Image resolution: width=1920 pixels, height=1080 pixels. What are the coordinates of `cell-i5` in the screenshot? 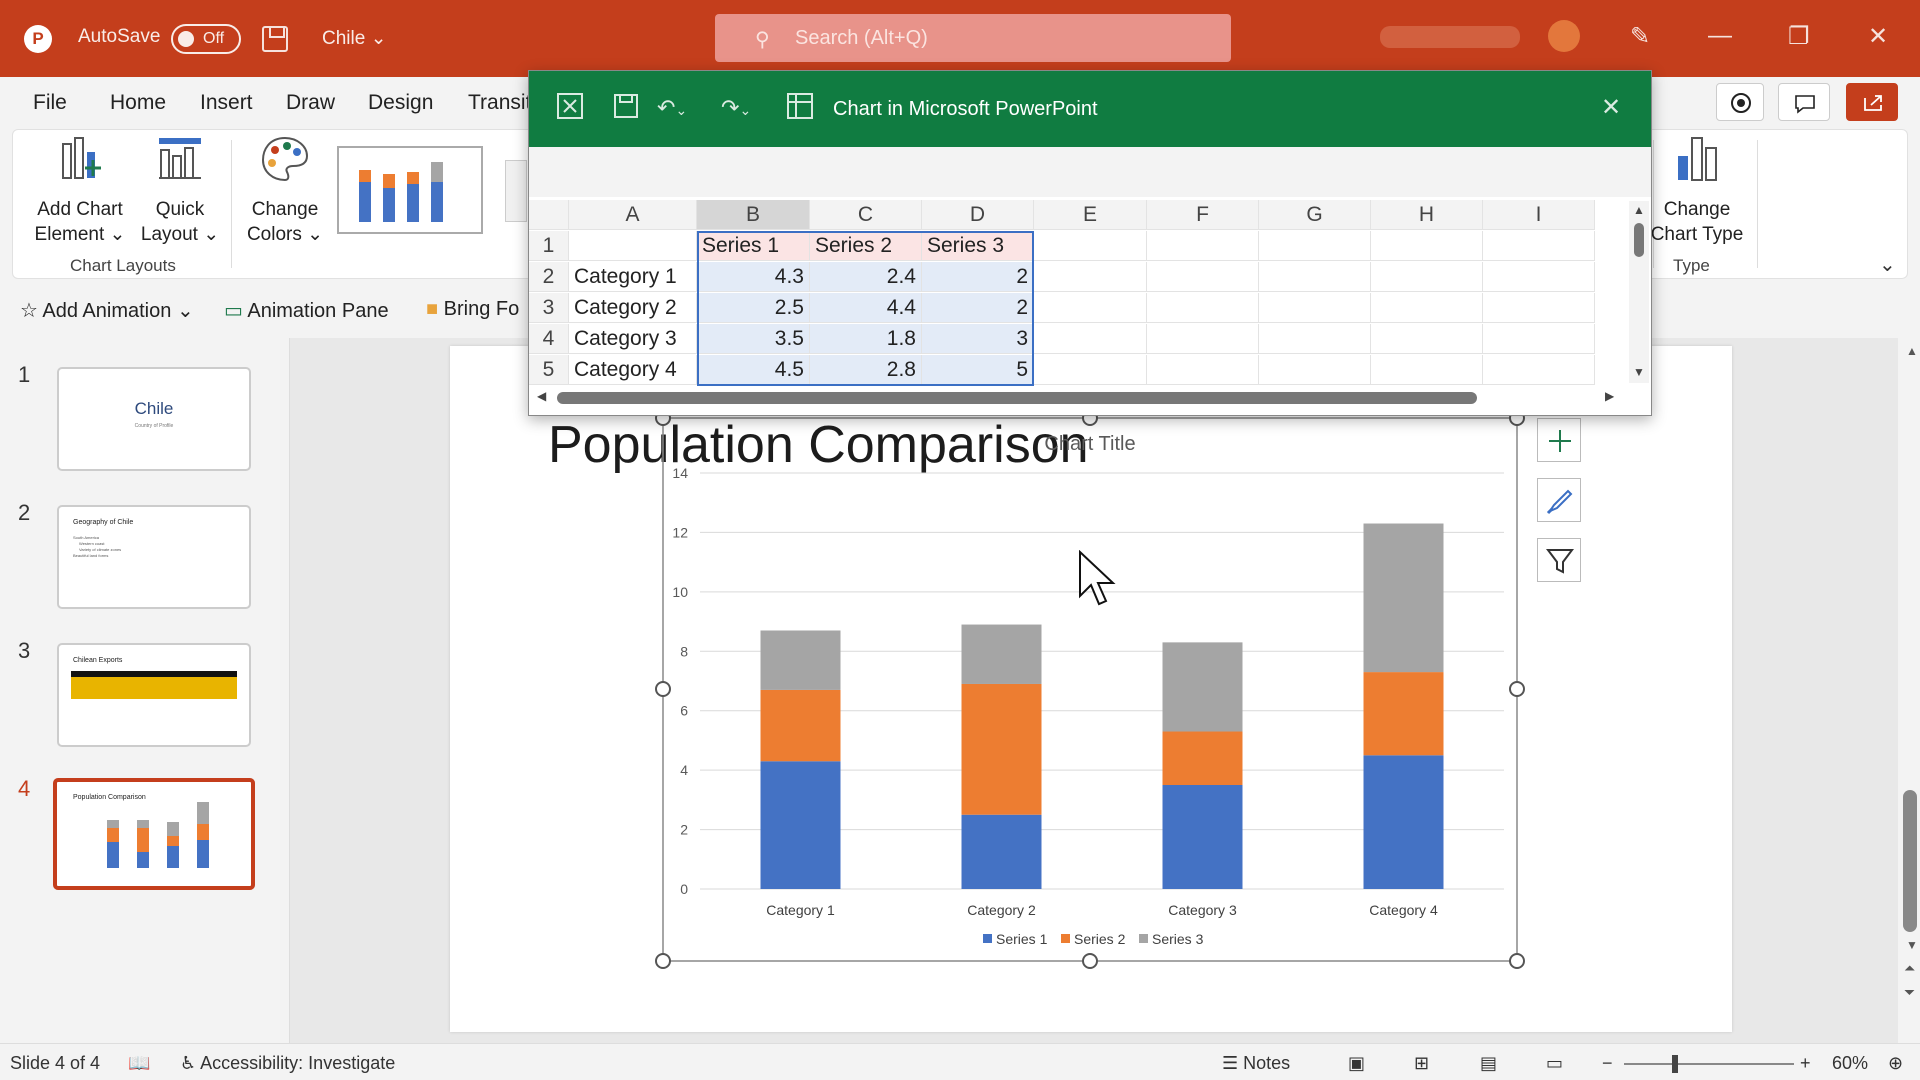 It's located at (1539, 370).